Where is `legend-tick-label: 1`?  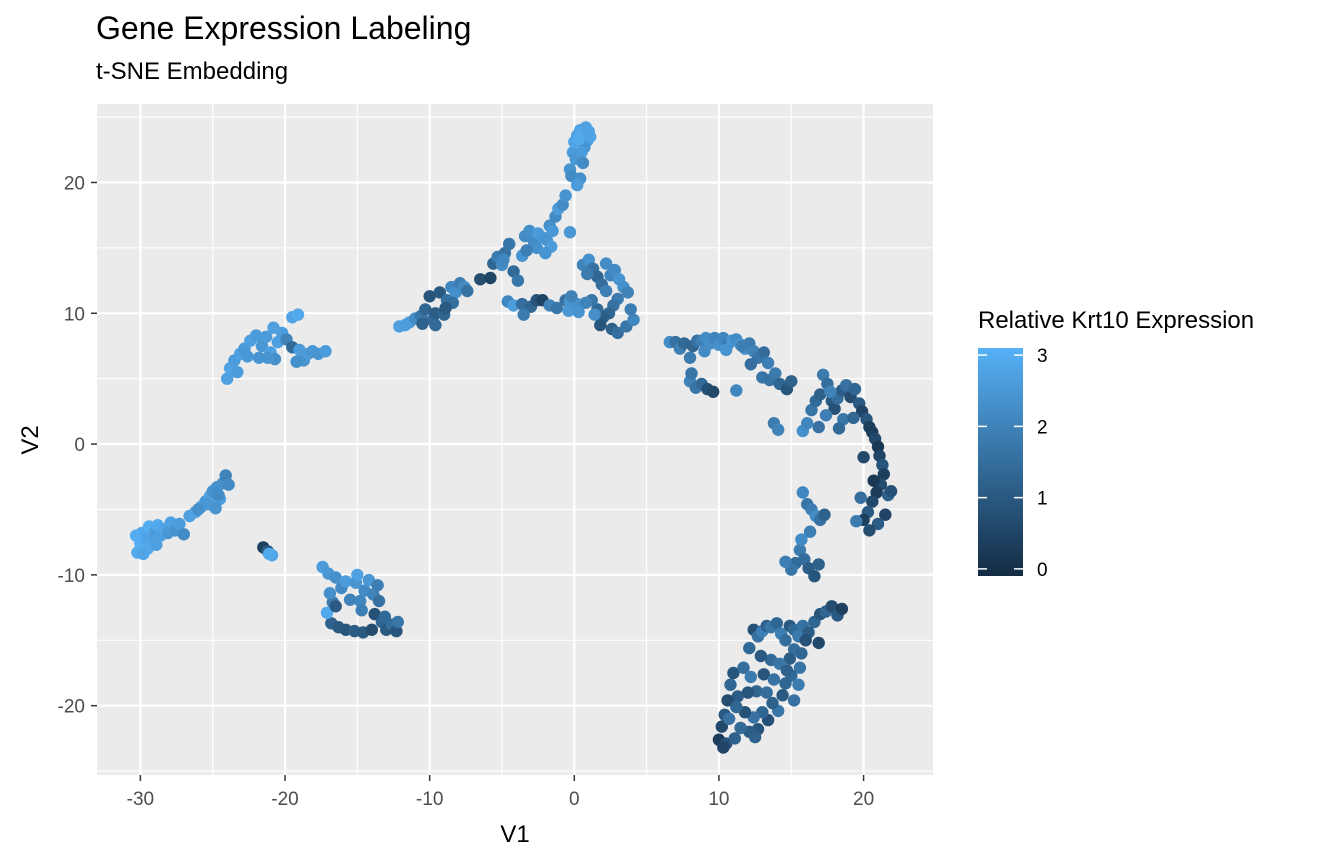
legend-tick-label: 1 is located at coordinates (1042, 499).